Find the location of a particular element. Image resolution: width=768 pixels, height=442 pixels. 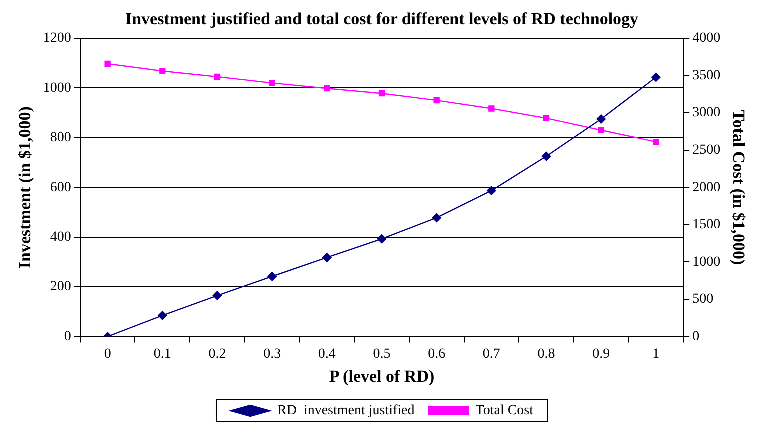

x-axis-title: P (level of RD) is located at coordinates (382, 376).